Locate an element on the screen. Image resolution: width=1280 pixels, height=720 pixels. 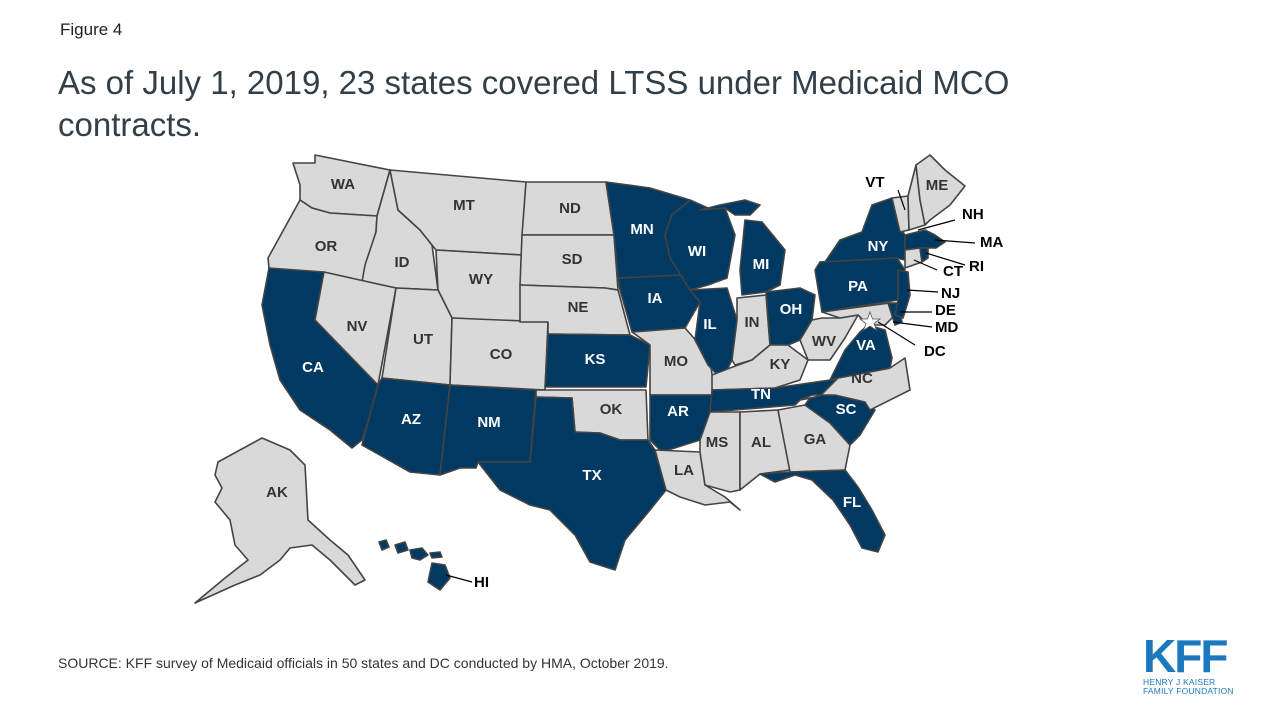
label-la: LA is located at coordinates (684, 470).